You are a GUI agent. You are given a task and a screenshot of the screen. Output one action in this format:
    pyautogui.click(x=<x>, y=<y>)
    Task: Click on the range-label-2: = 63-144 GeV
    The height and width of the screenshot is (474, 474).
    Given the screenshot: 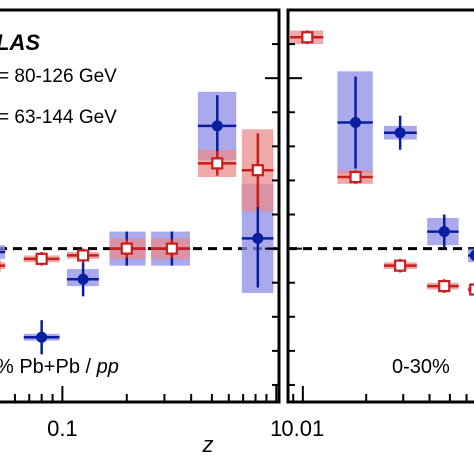 What is the action you would take?
    pyautogui.click(x=58, y=117)
    